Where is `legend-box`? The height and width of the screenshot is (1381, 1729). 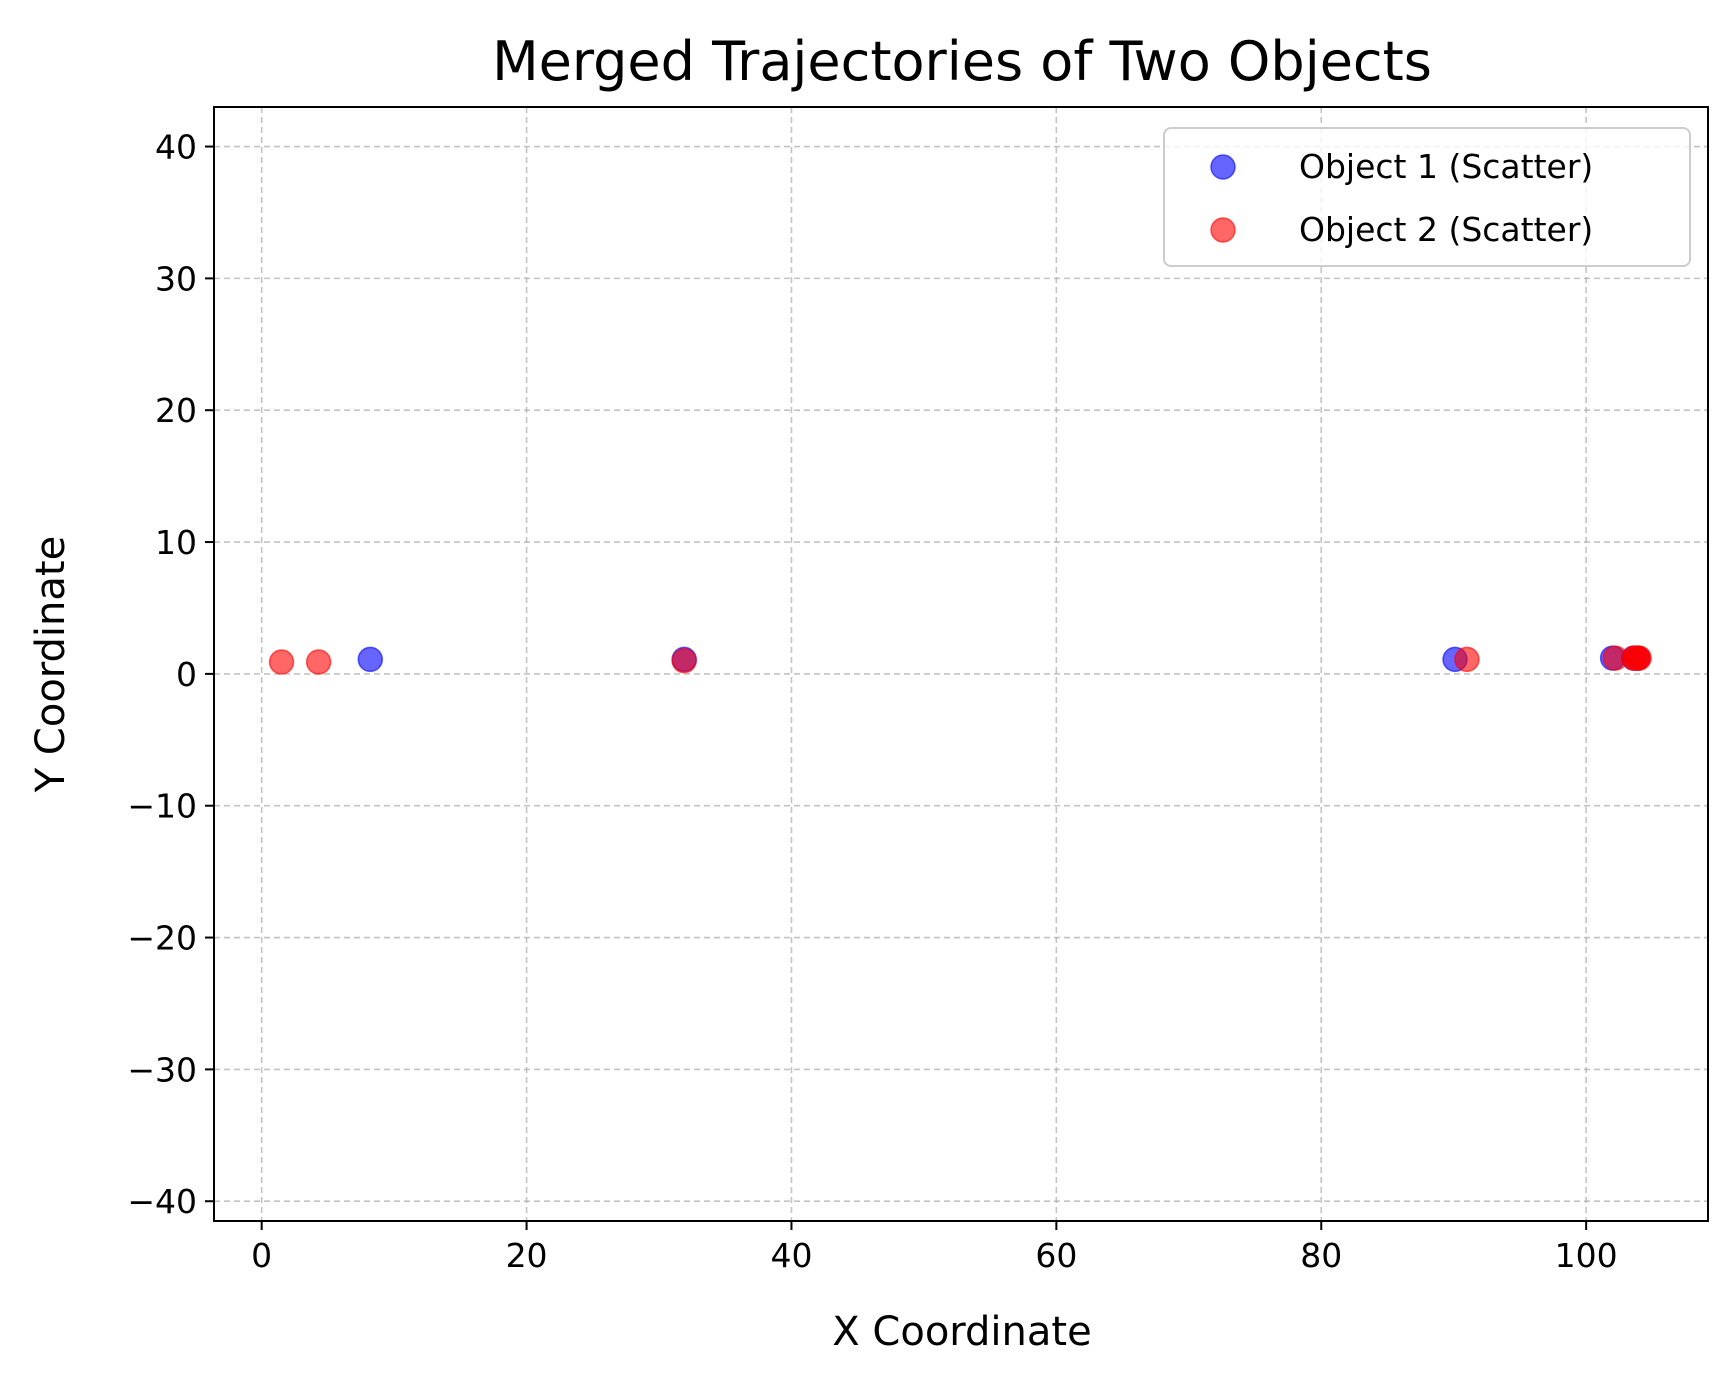
legend-box is located at coordinates (1427, 197).